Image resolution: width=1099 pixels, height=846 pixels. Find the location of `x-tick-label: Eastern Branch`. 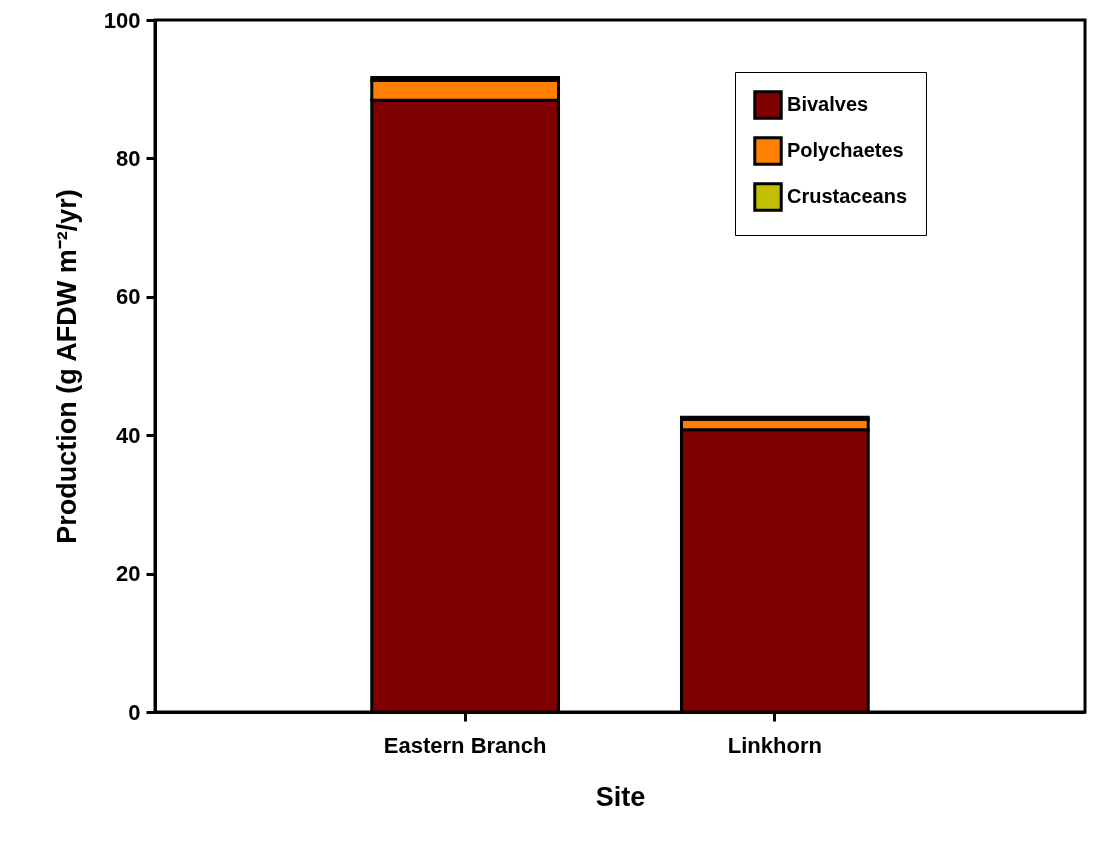

x-tick-label: Eastern Branch is located at coordinates (465, 745).